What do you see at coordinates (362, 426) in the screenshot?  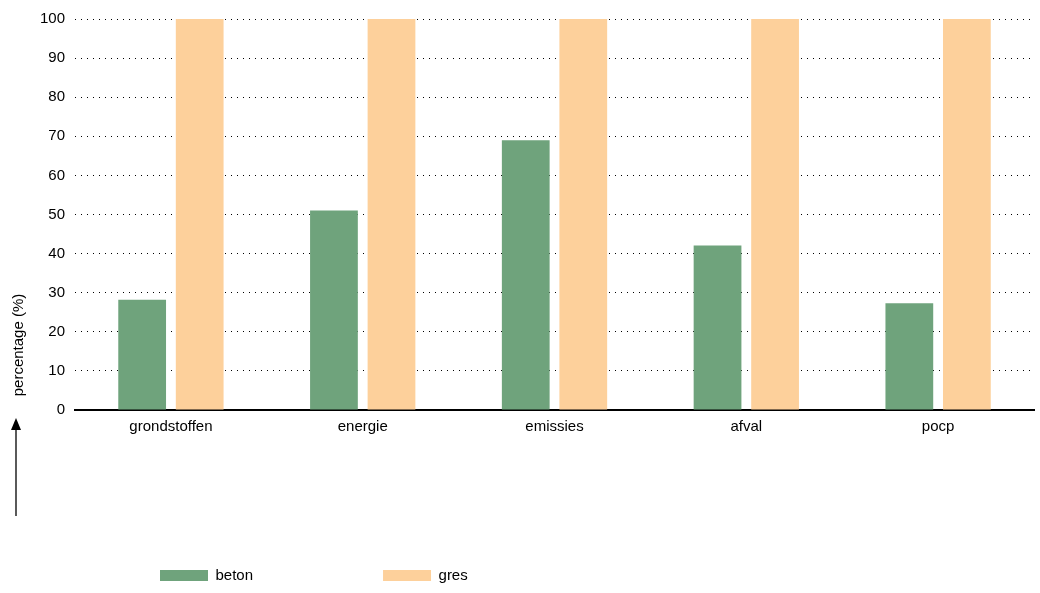 I see `x-tick-label: energie` at bounding box center [362, 426].